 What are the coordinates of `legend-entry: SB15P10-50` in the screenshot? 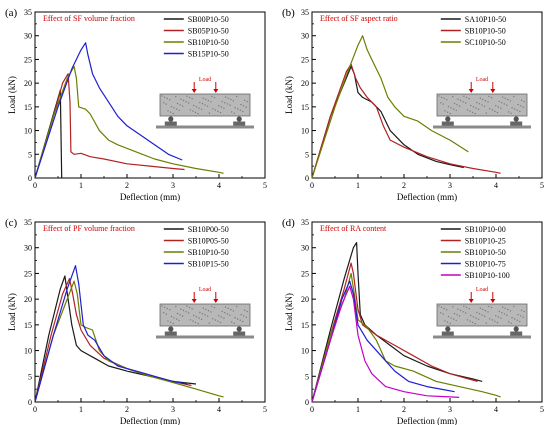 It's located at (208, 54).